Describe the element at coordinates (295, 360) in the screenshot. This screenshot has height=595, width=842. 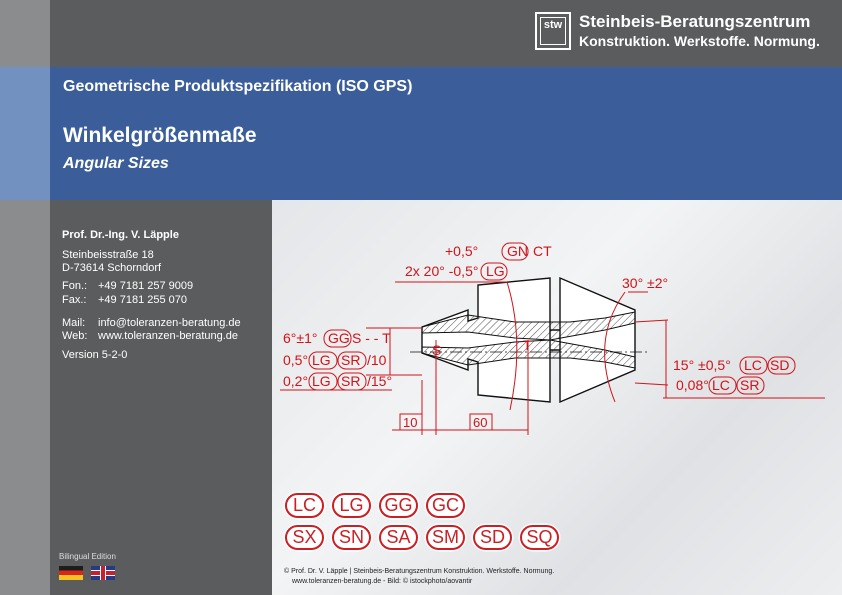
I see `ann-05: 0,5°` at that location.